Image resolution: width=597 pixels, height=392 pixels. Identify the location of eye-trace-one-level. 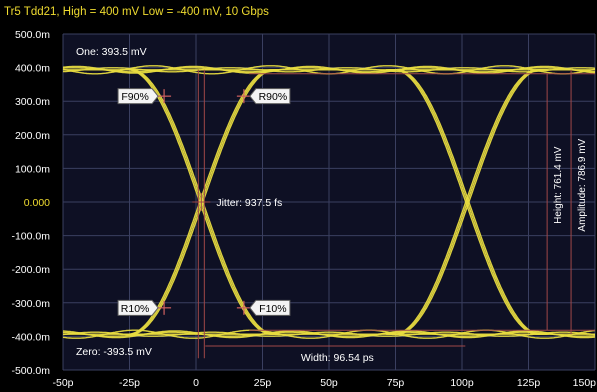
(329, 69).